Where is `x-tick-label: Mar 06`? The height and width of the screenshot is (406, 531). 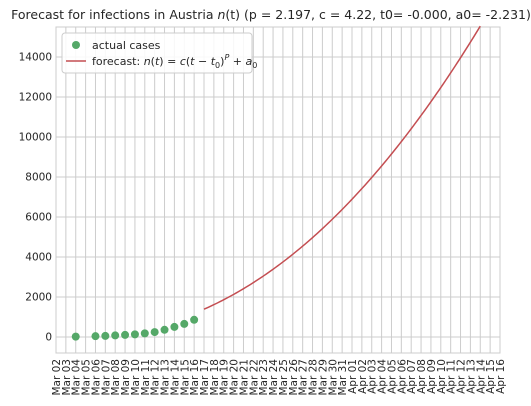
x-tick-label: Mar 06 is located at coordinates (96, 377).